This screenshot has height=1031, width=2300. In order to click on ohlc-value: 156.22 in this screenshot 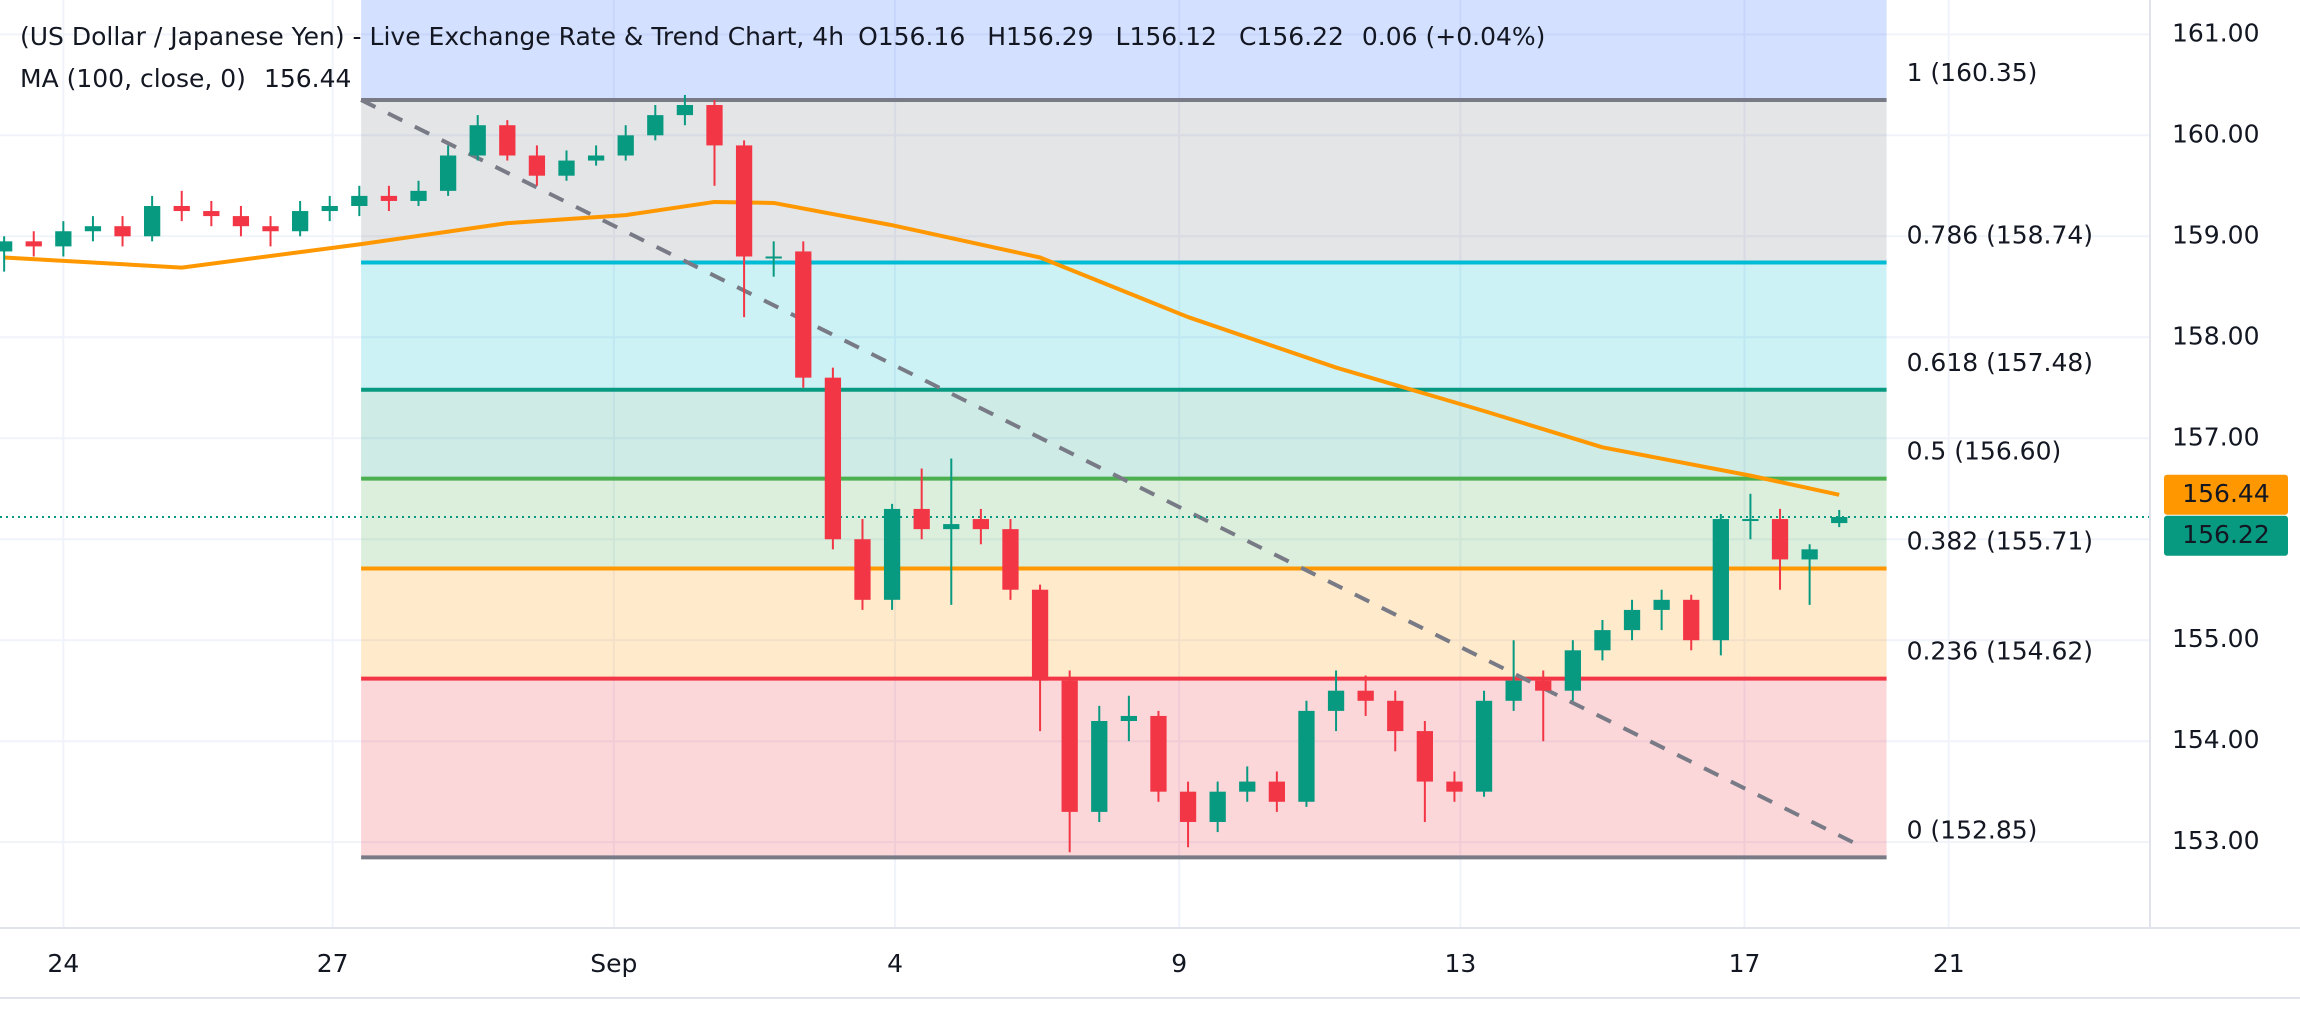, I will do `click(1299, 36)`.